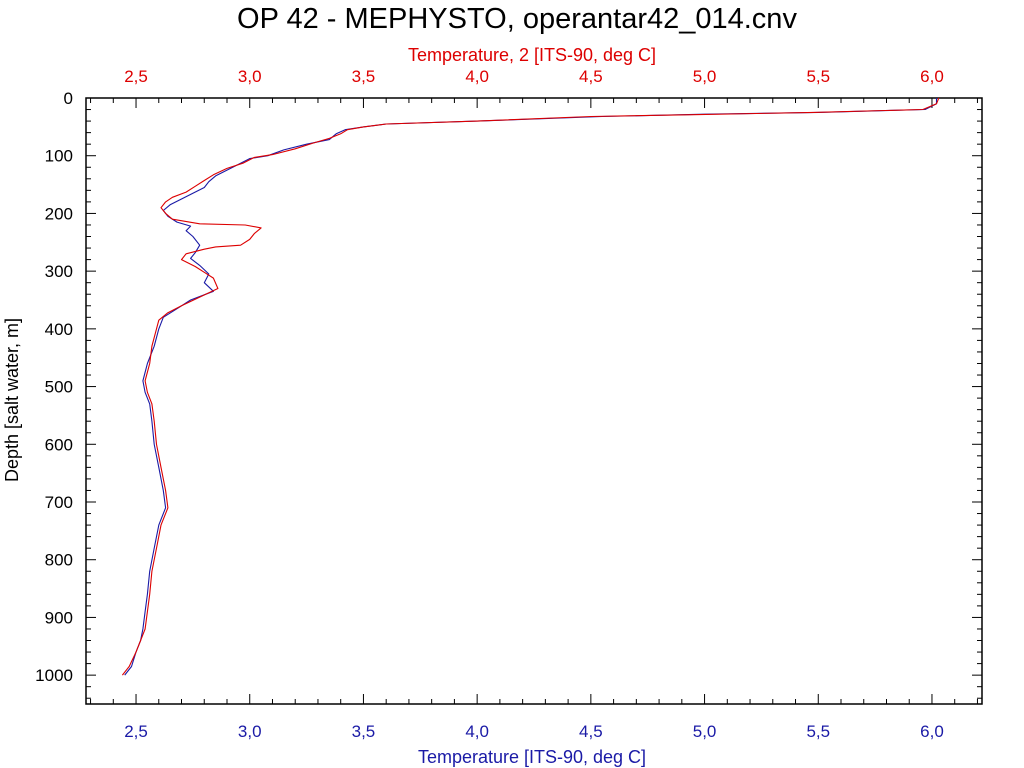 The height and width of the screenshot is (768, 1024). I want to click on x-top-tick-label: 2,5, so click(136, 76).